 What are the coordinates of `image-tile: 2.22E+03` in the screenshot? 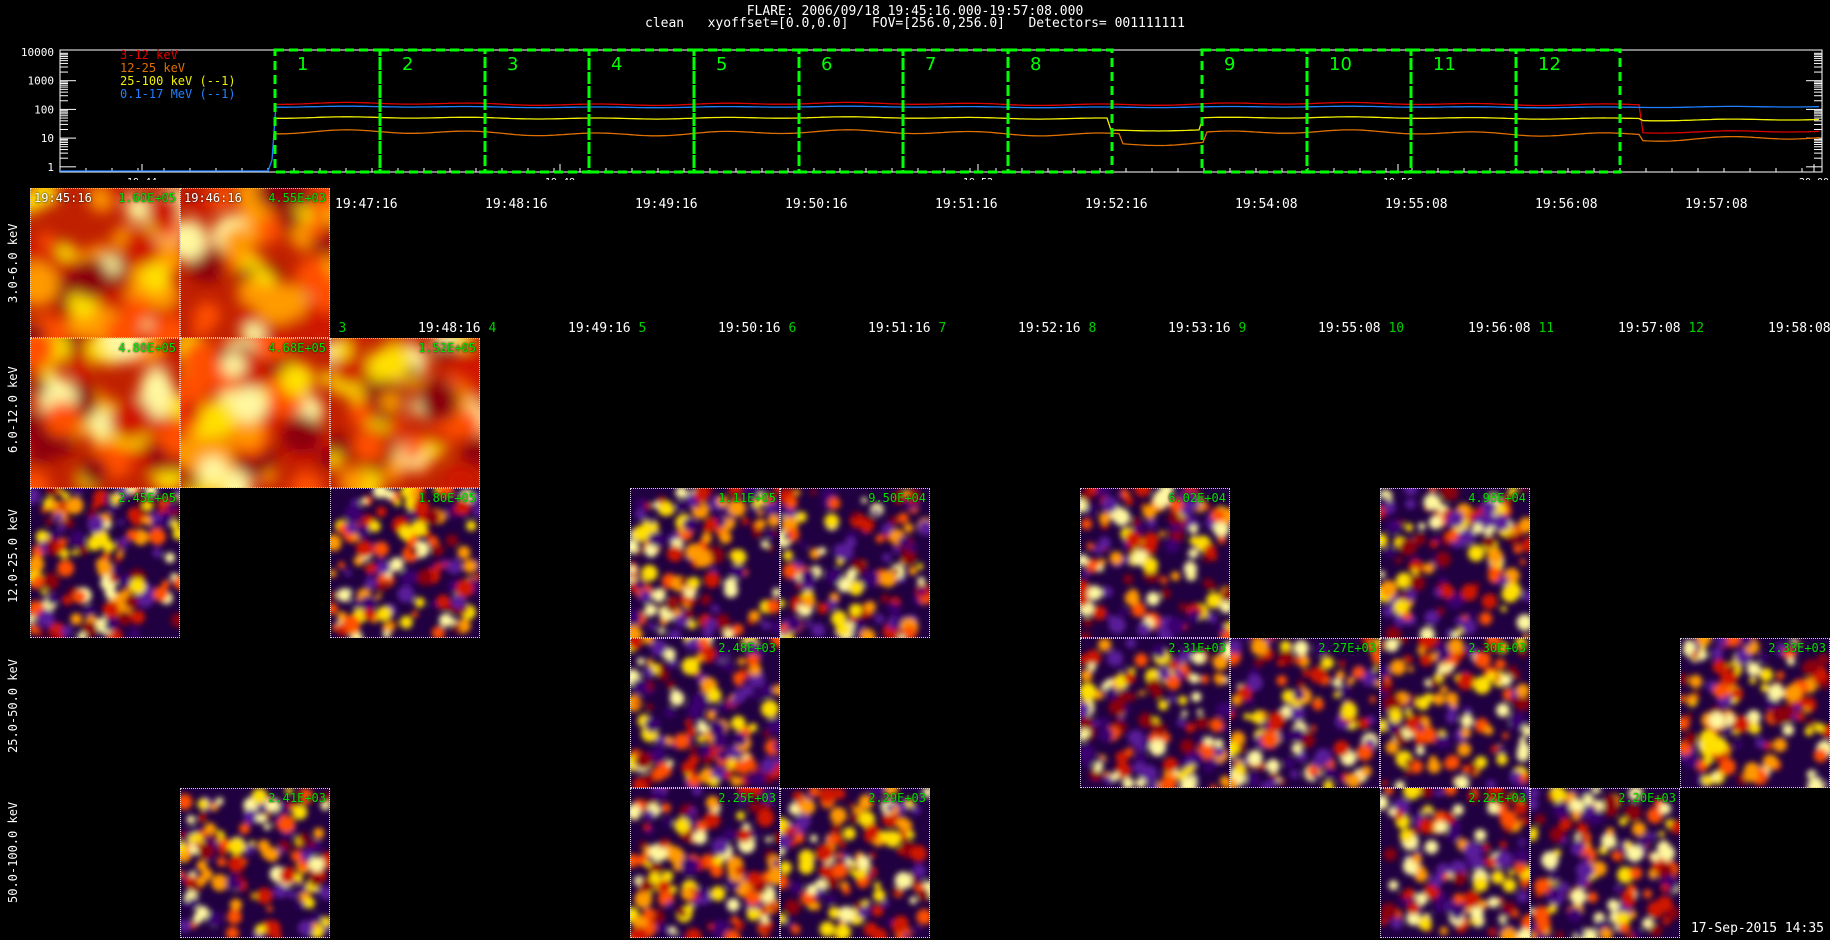 It's located at (1455, 863).